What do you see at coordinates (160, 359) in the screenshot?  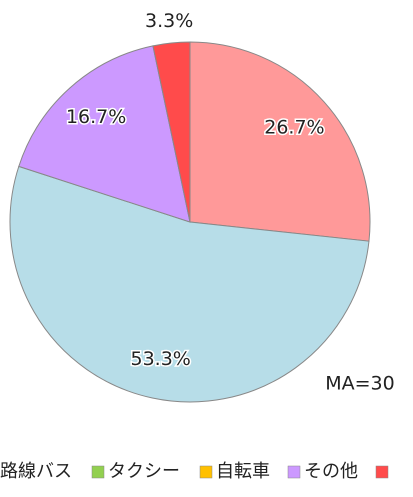 I see `data-label: 53.3%` at bounding box center [160, 359].